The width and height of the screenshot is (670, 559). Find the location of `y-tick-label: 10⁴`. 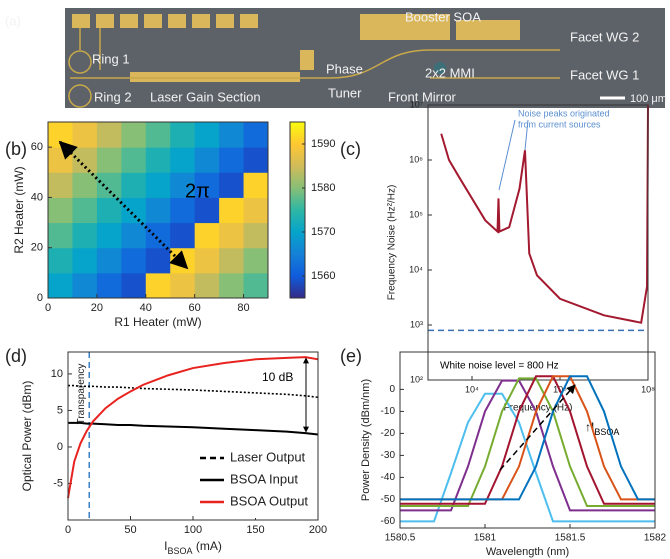

y-tick-label: 10⁴ is located at coordinates (416, 269).